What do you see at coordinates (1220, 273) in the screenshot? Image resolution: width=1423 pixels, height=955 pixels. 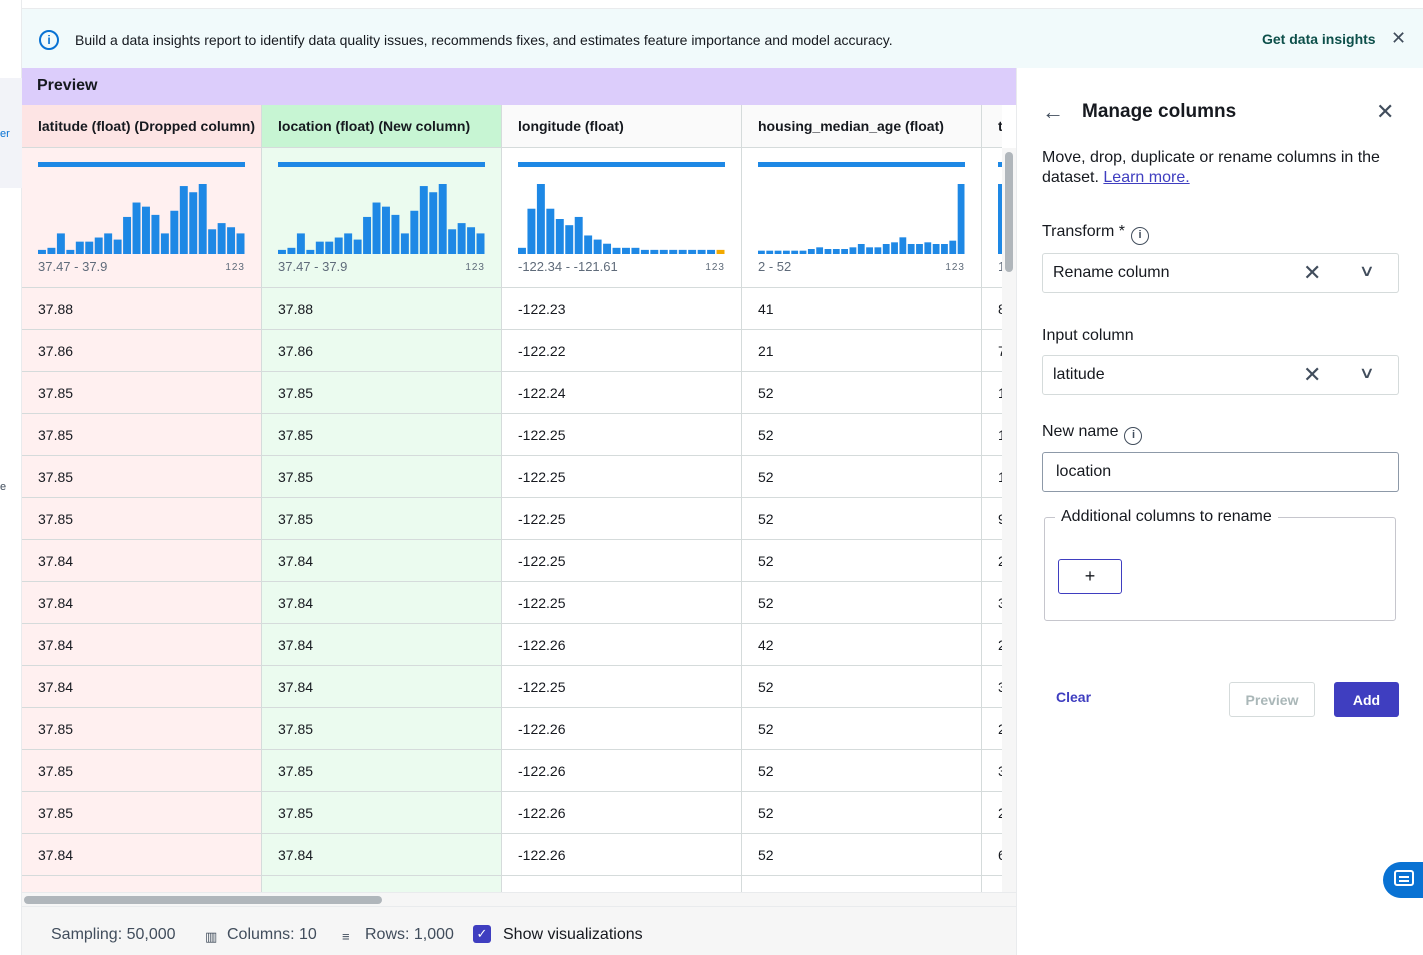 I see `transform-select: Rename column ✕ ∨` at bounding box center [1220, 273].